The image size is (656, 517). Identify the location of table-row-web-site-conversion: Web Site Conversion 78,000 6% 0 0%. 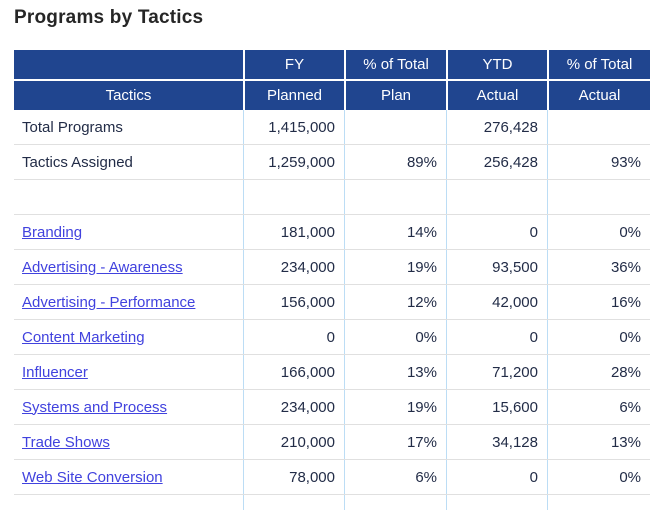
(332, 477).